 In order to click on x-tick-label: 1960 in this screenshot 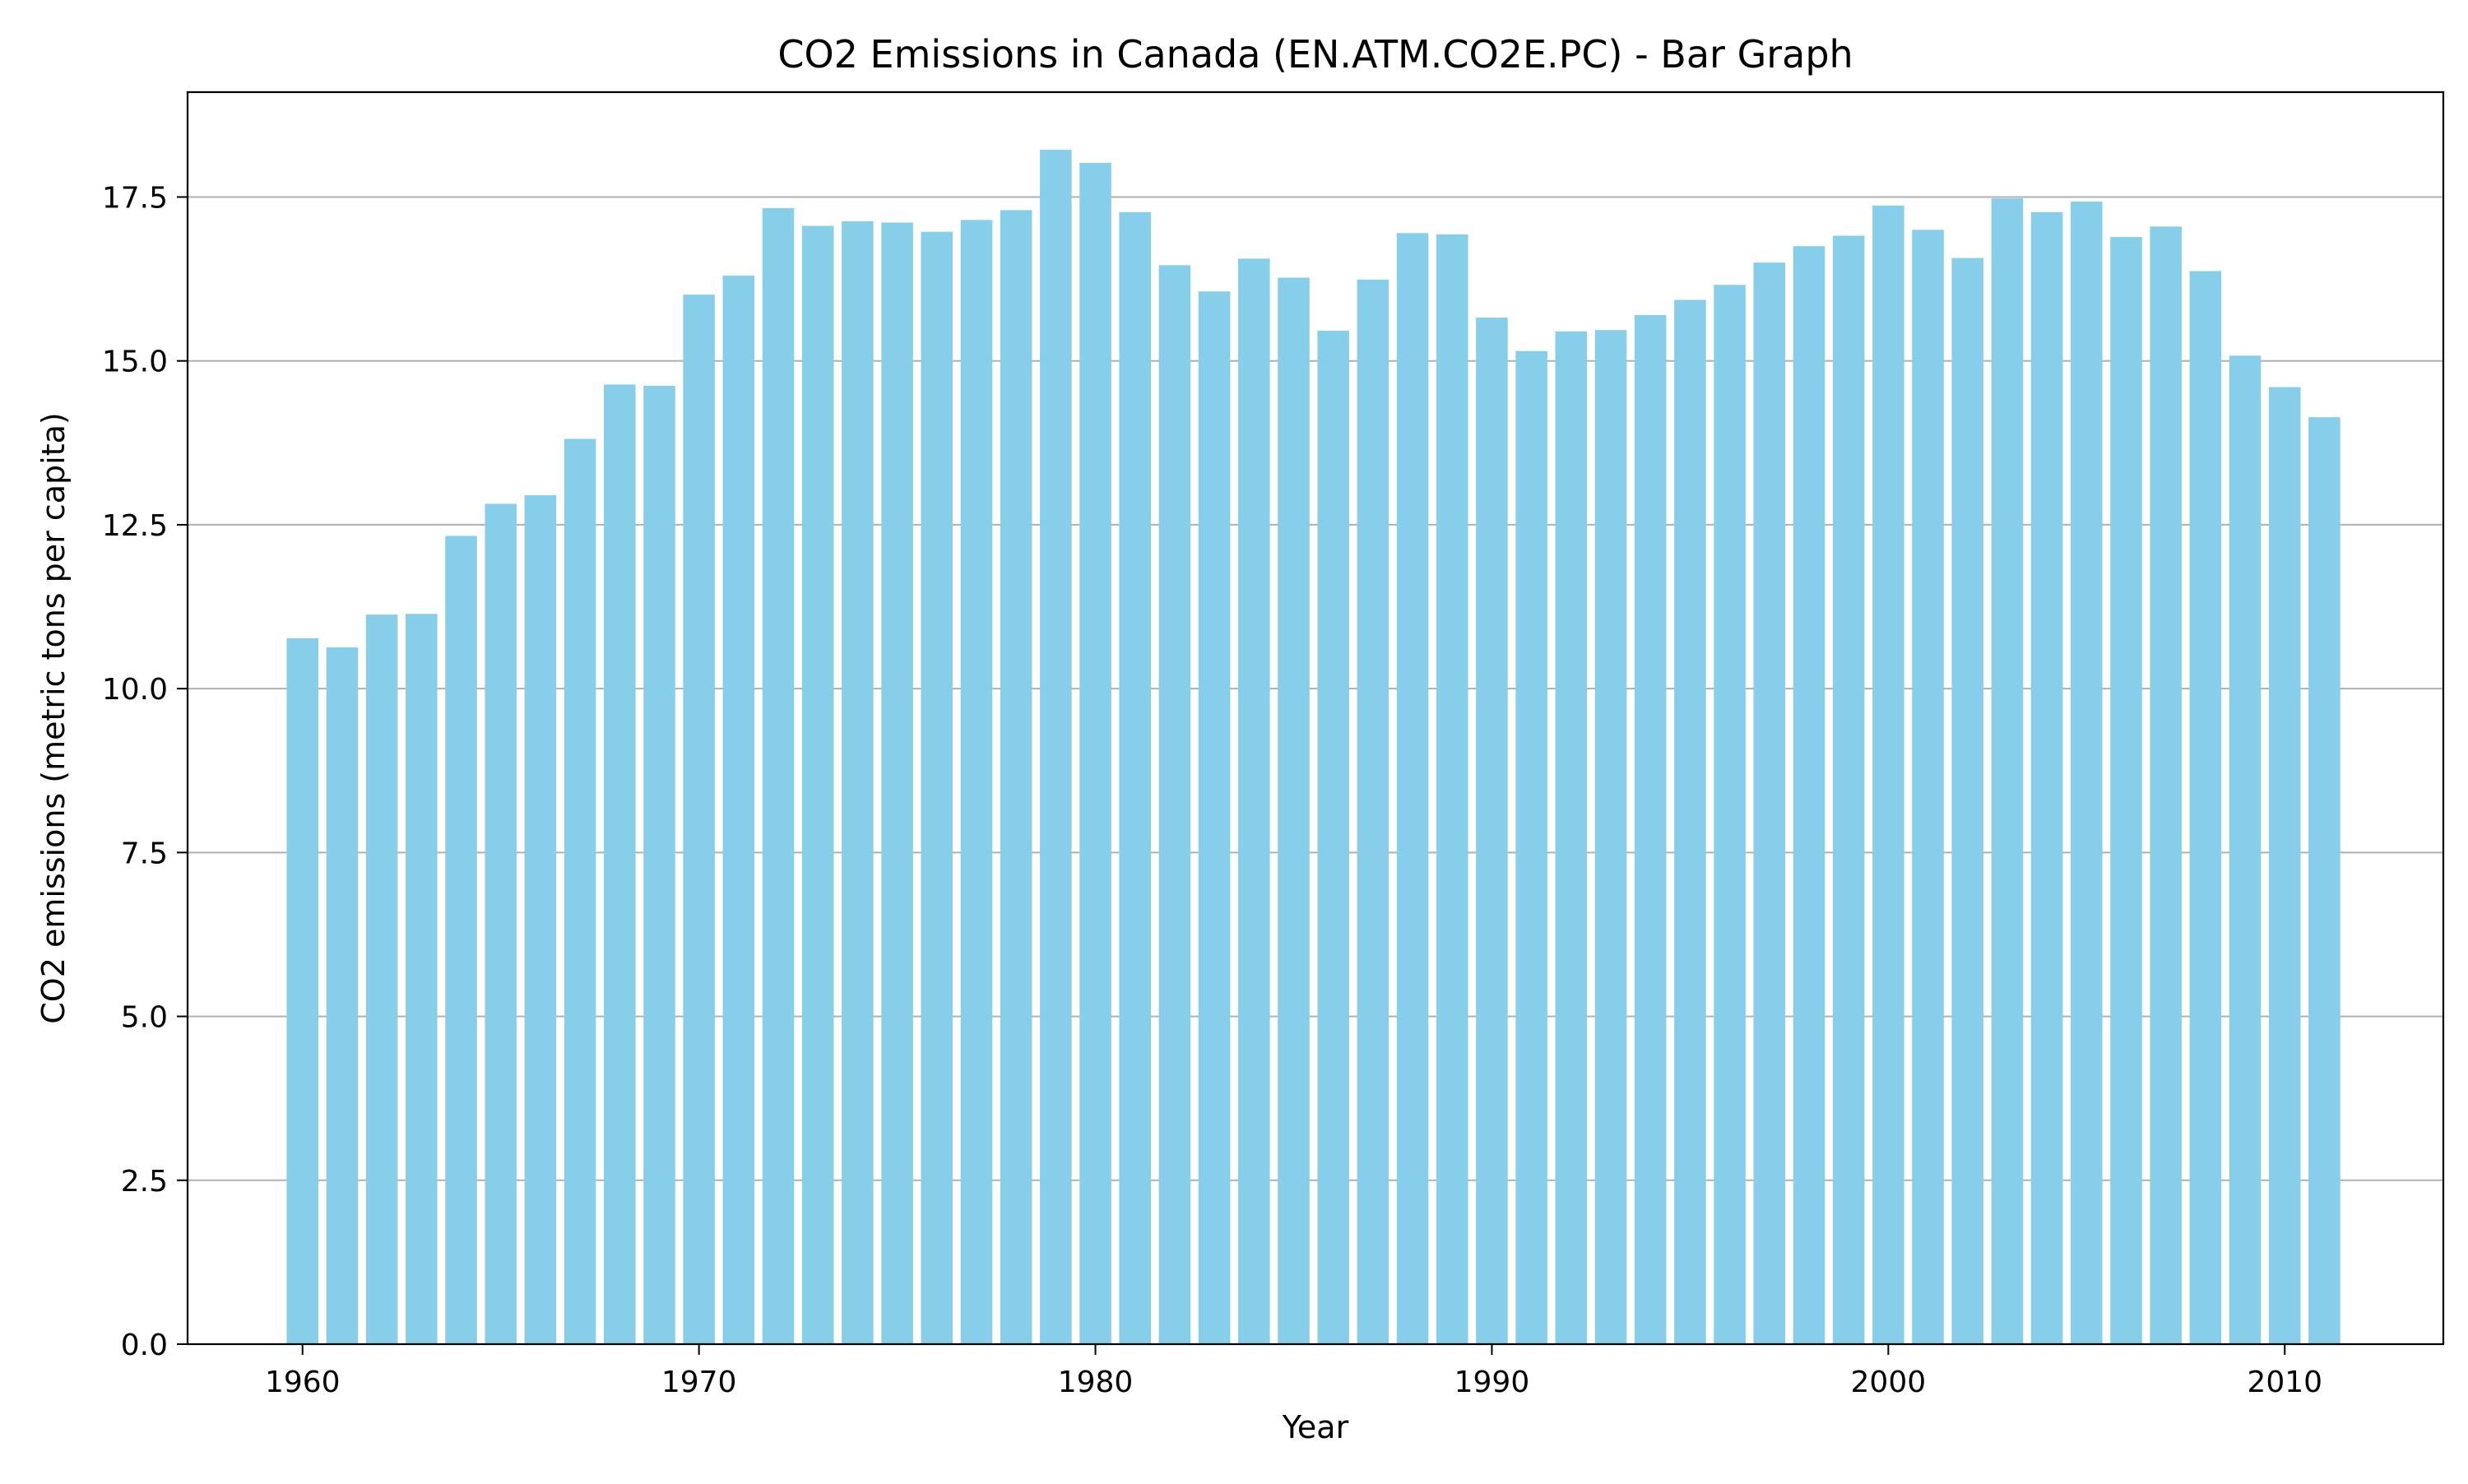, I will do `click(303, 1382)`.